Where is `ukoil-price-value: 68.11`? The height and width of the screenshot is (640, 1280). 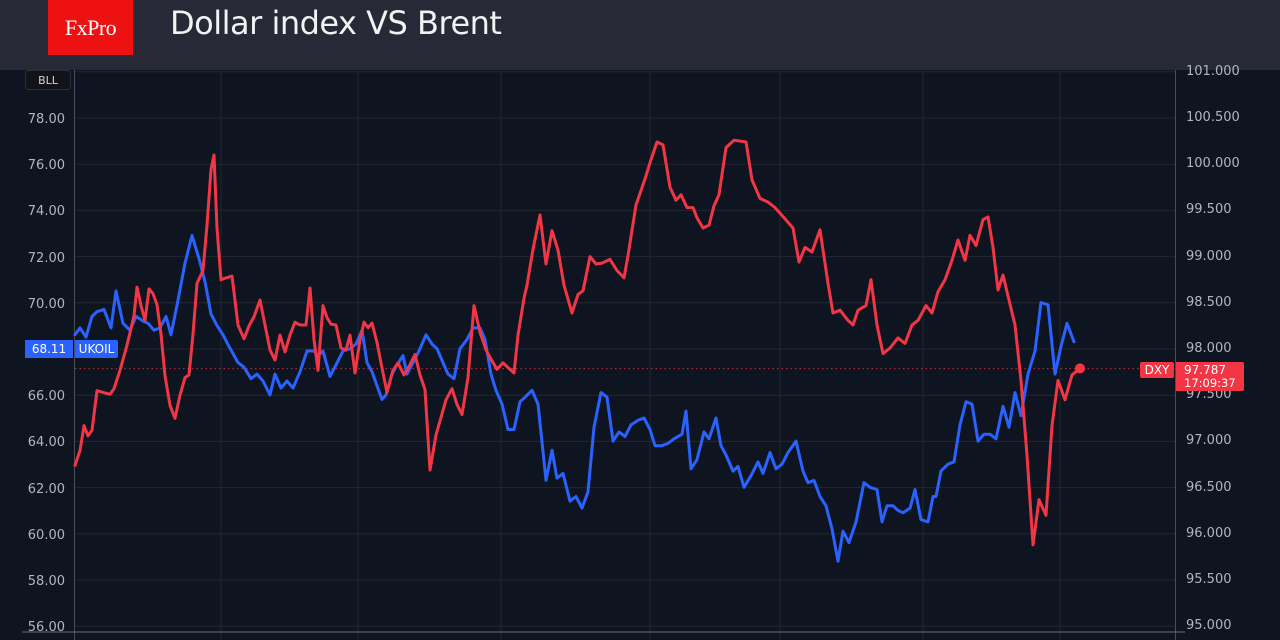 ukoil-price-value: 68.11 is located at coordinates (49, 349).